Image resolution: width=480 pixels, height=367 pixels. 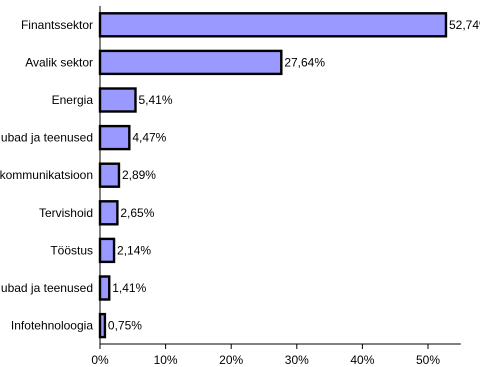 What do you see at coordinates (71, 250) in the screenshot?
I see `category-label-6: Tööstus` at bounding box center [71, 250].